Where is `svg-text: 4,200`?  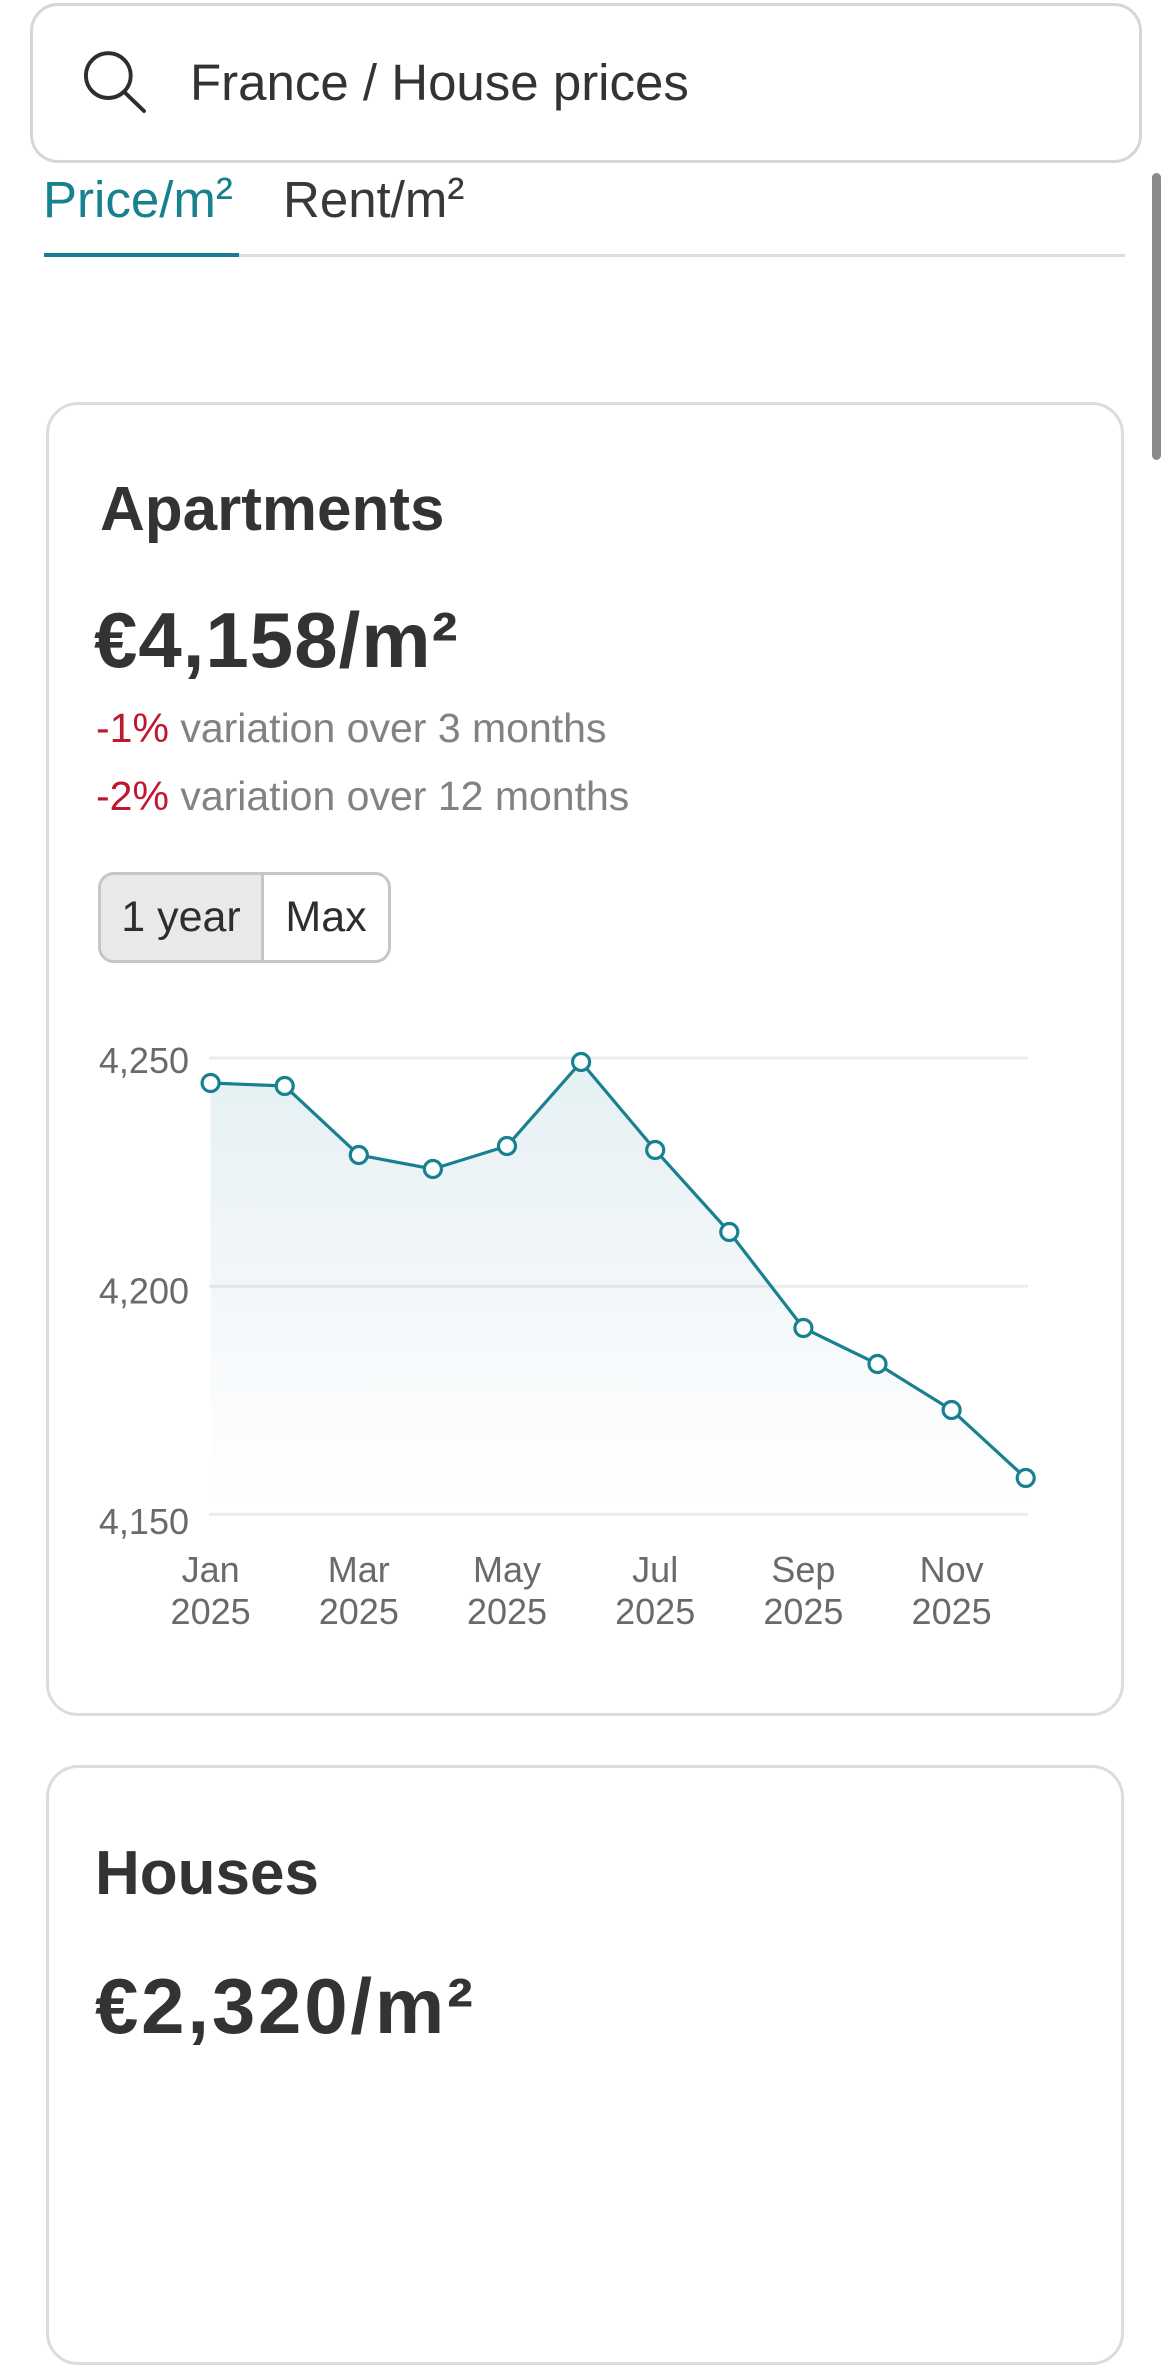
svg-text: 4,200 is located at coordinates (144, 1290).